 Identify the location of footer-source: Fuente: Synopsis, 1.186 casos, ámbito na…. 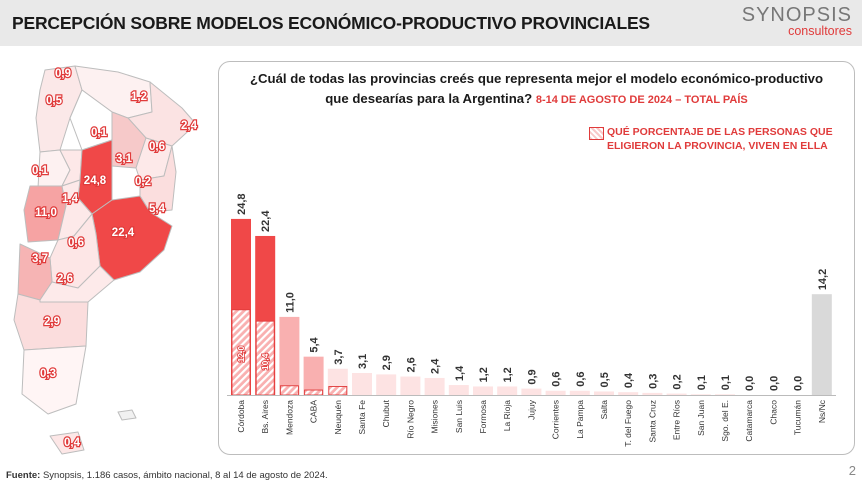
(167, 475).